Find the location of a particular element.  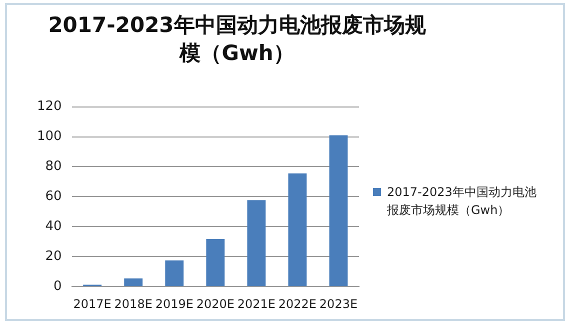

y-tick-label: 20 is located at coordinates (53, 256).